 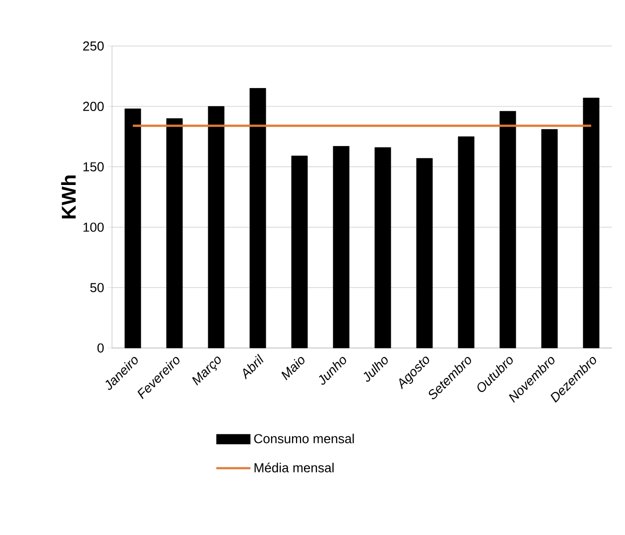 I want to click on y-tick-label: 250, so click(x=93, y=46).